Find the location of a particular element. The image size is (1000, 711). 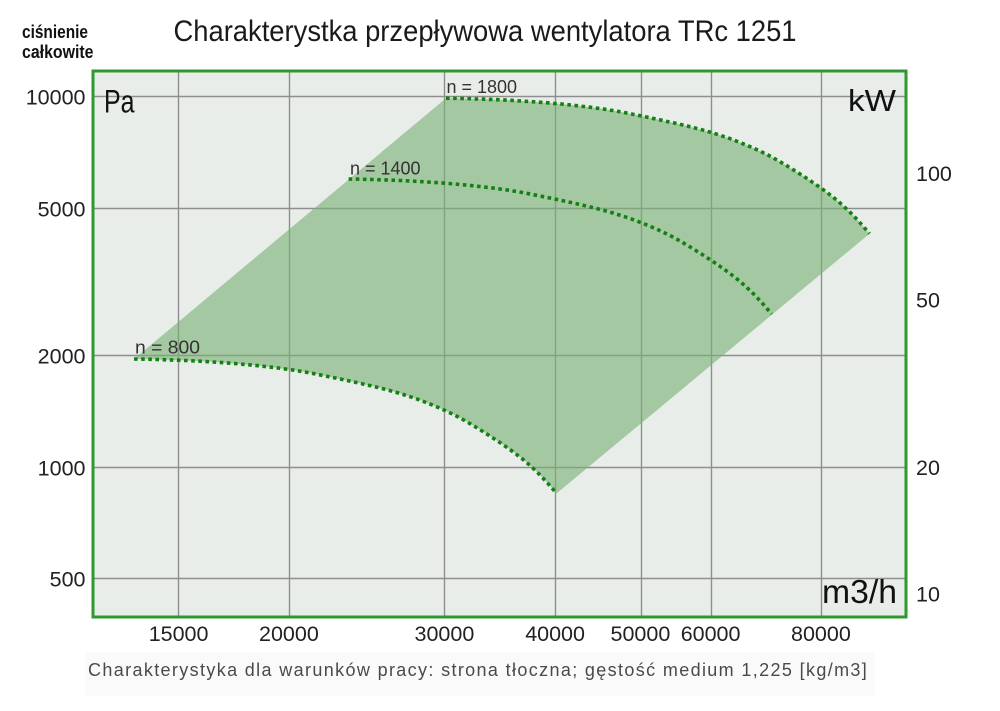

svg-text: 50 is located at coordinates (928, 300).